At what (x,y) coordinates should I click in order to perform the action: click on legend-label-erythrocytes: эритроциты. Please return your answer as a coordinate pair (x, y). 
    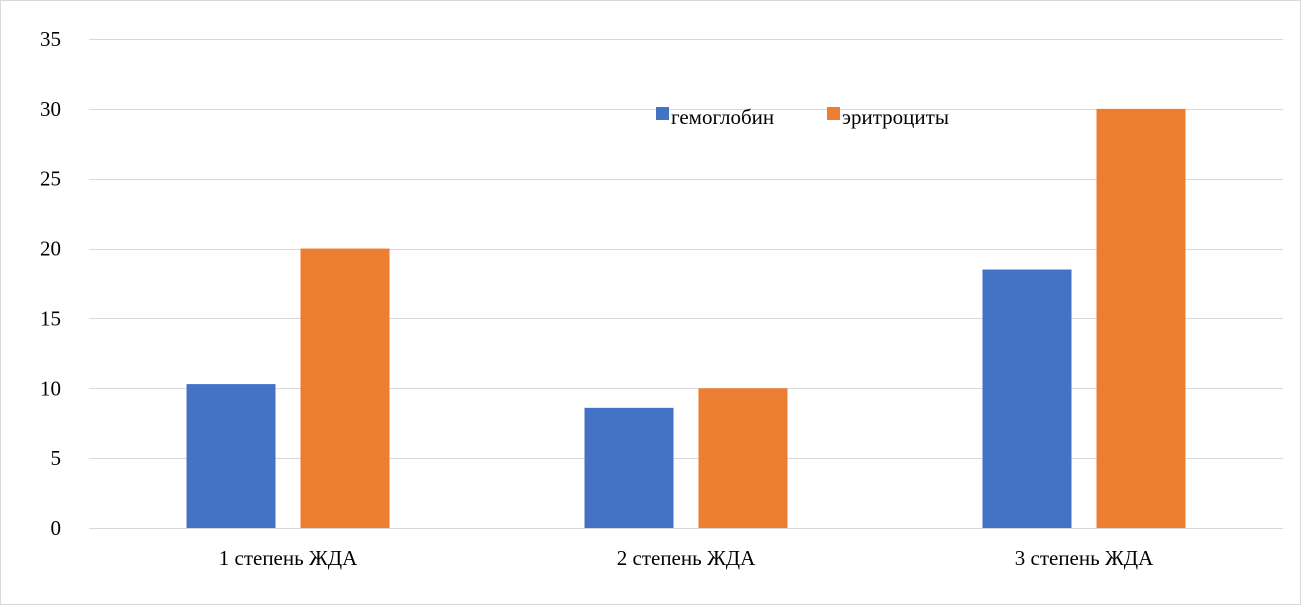
    Looking at the image, I should click on (895, 117).